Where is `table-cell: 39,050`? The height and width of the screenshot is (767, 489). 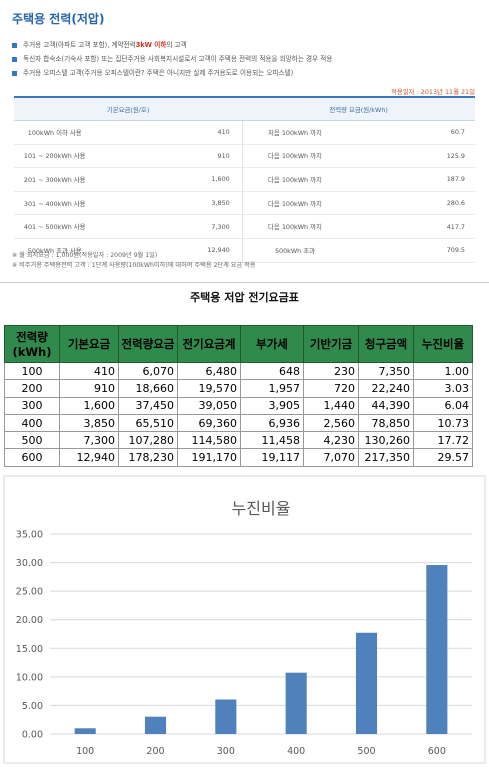 table-cell: 39,050 is located at coordinates (209, 405).